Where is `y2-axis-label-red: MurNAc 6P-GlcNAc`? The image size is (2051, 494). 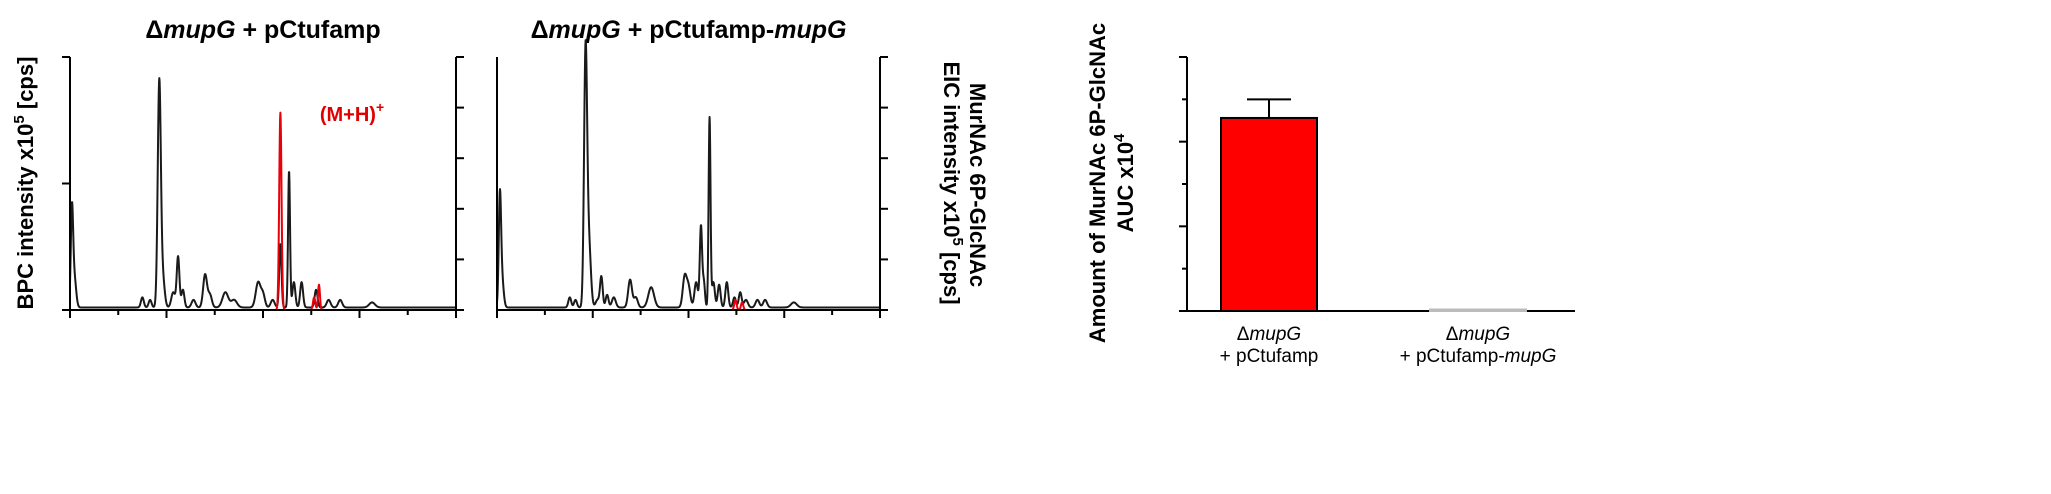
y2-axis-label-red: MurNAc 6P-GlcNAc is located at coordinates (977, 185).